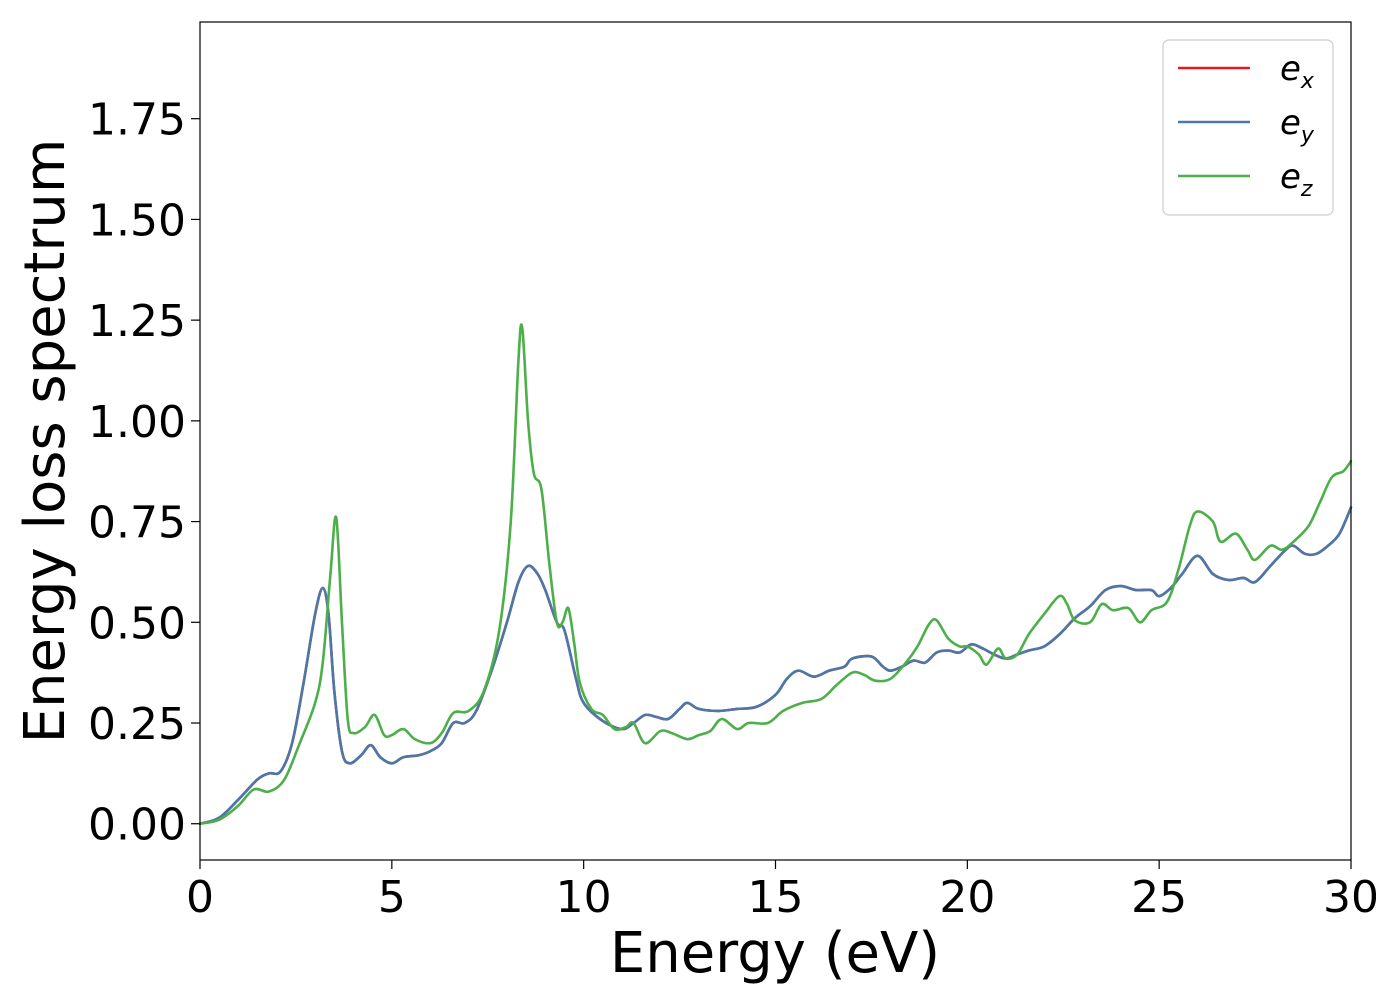 Image resolution: width=1400 pixels, height=1000 pixels. Describe the element at coordinates (1307, 135) in the screenshot. I see `legend-label-subscript: y` at that location.